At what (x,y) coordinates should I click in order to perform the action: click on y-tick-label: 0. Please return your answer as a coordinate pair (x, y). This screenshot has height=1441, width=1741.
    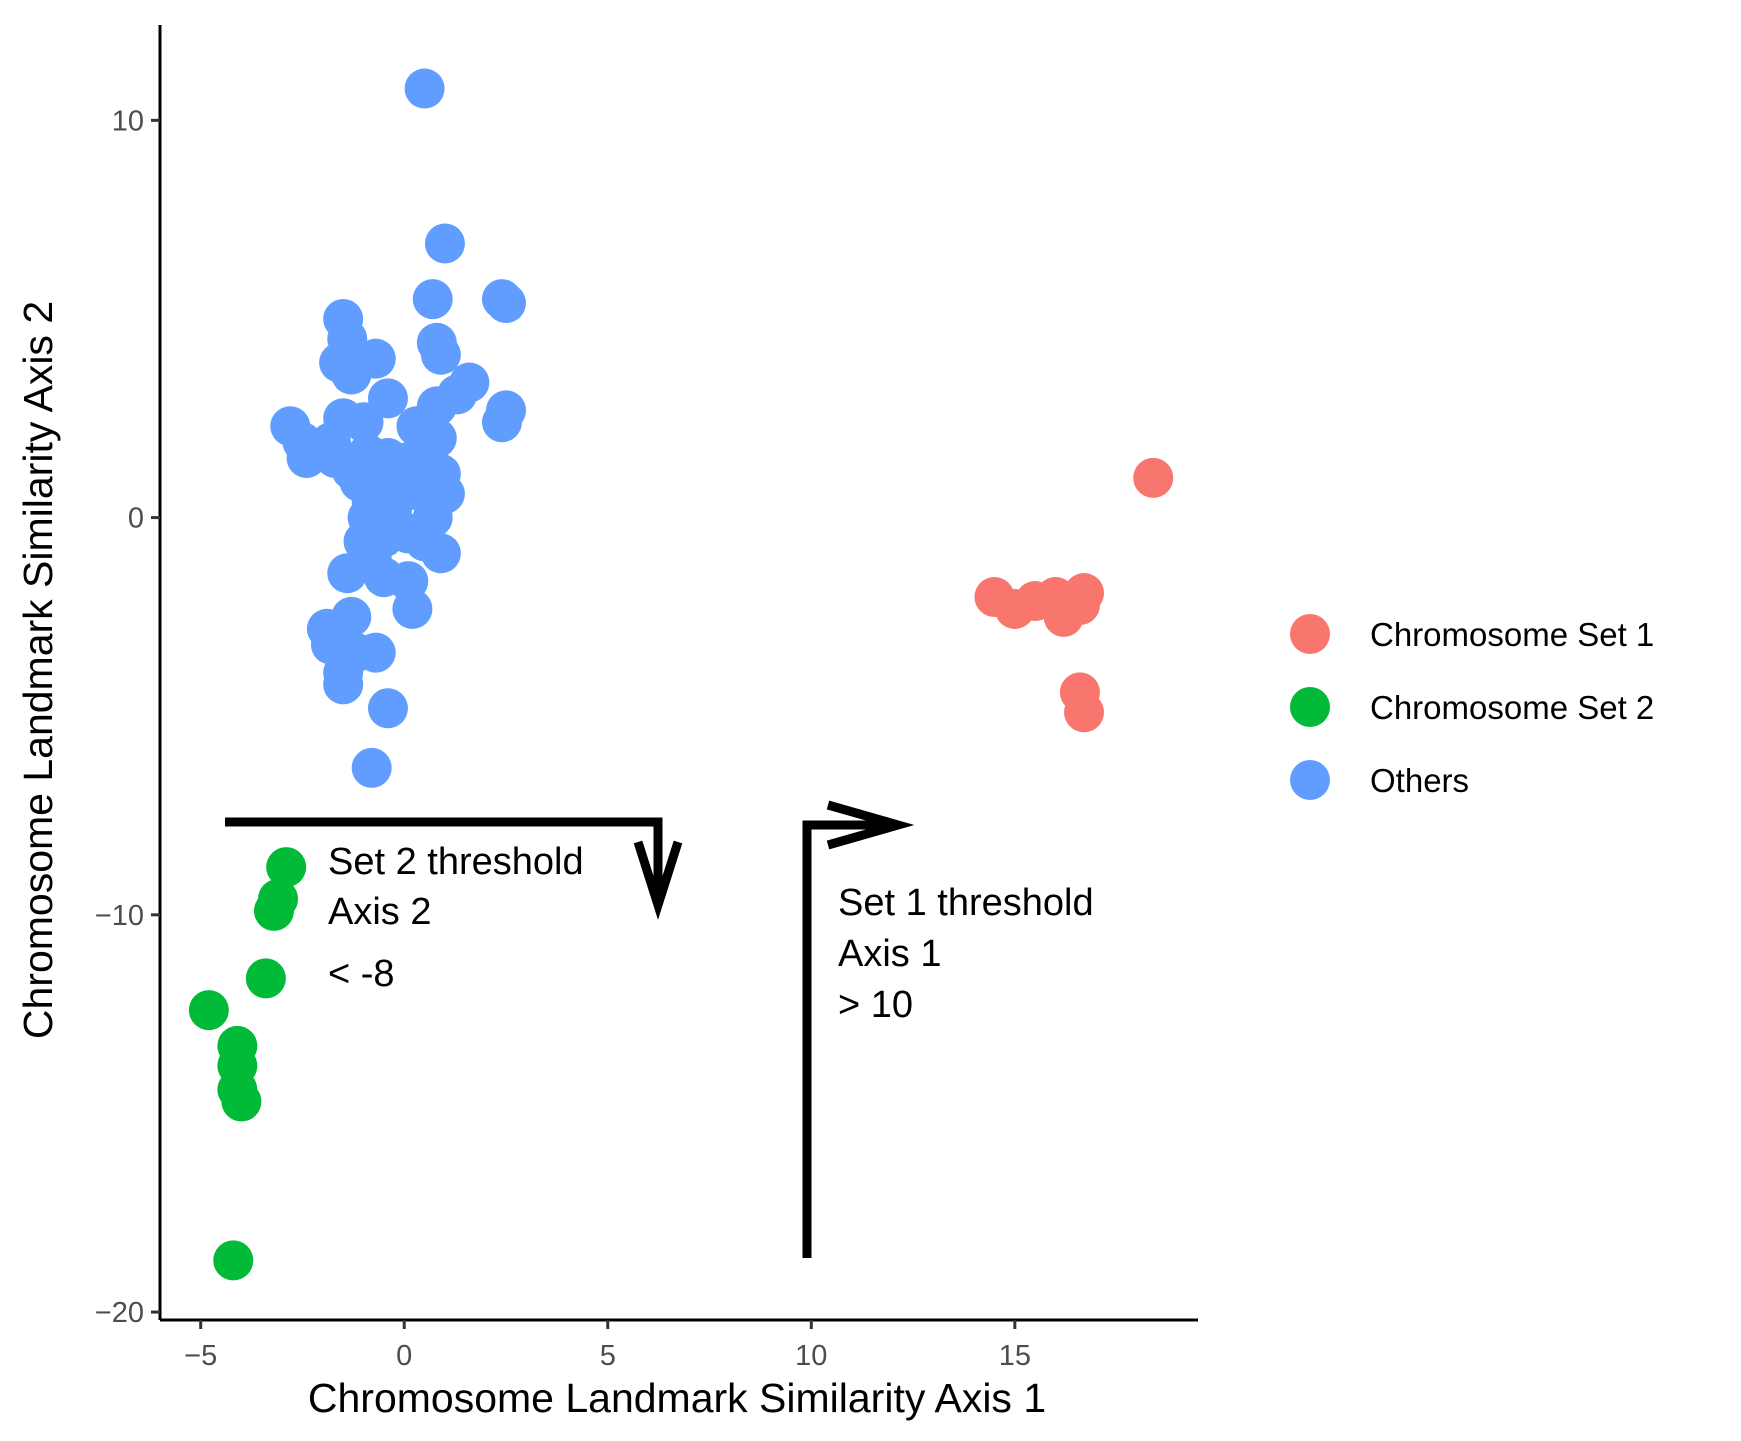
    Looking at the image, I should click on (136, 519).